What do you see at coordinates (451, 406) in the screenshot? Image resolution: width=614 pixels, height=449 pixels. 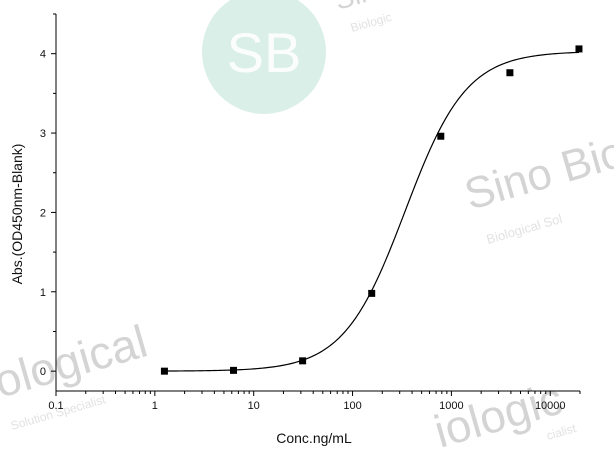 I see `x-tick-label: 1000` at bounding box center [451, 406].